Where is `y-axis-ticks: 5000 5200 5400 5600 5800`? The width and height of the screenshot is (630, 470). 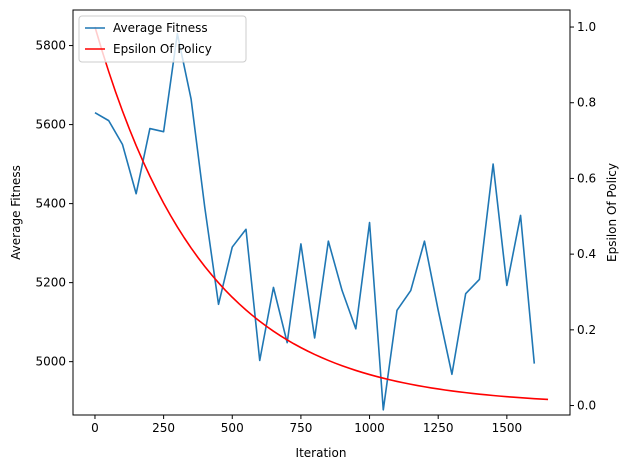 y-axis-ticks: 5000 5200 5400 5600 5800 is located at coordinates (54, 204).